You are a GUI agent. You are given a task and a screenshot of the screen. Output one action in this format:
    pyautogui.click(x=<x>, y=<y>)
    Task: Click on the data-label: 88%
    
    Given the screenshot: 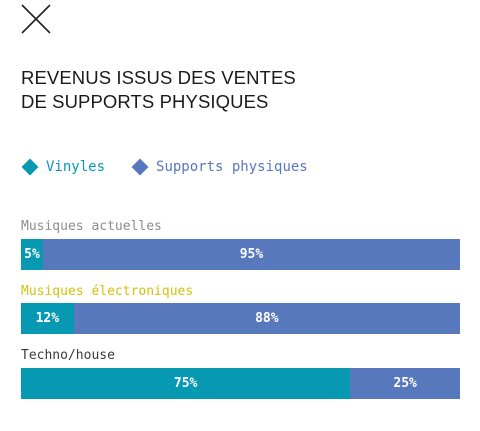 What is the action you would take?
    pyautogui.click(x=267, y=318)
    